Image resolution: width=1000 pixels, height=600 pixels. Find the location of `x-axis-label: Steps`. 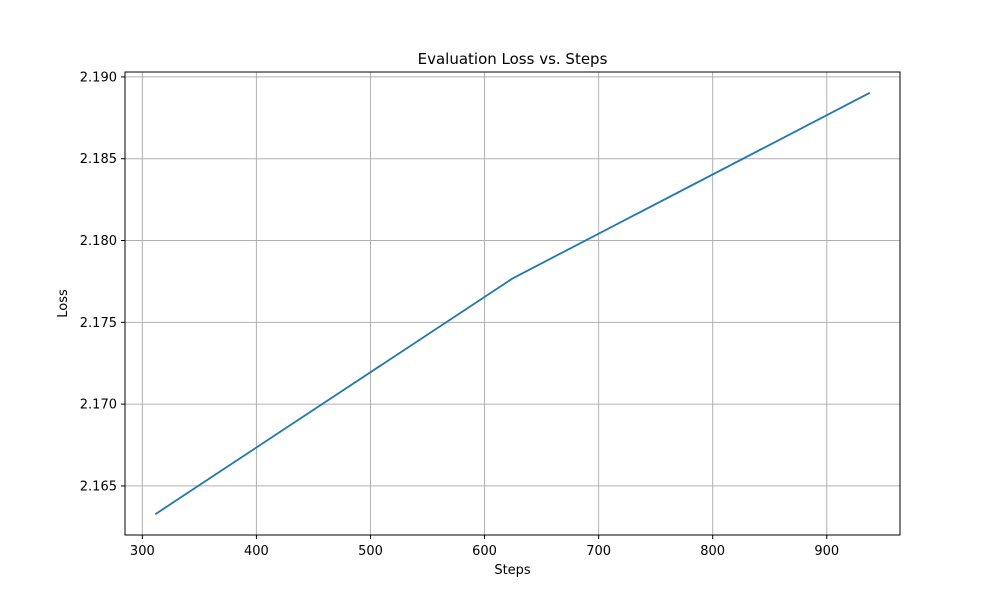

x-axis-label: Steps is located at coordinates (512, 570).